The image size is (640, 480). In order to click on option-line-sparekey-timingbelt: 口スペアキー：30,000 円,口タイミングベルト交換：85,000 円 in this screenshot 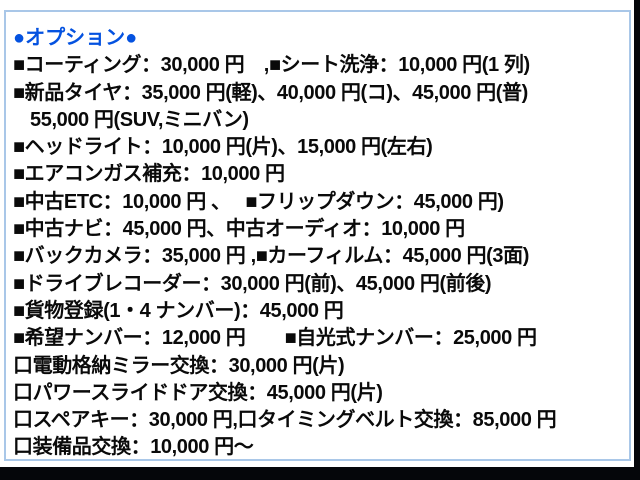, I will do `click(285, 420)`.